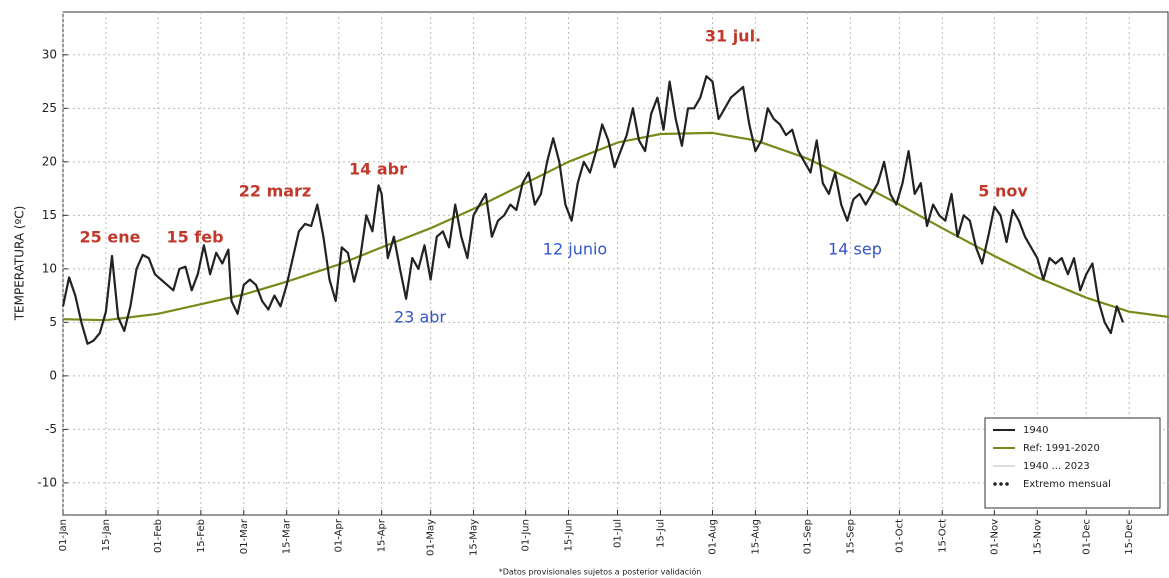 The width and height of the screenshot is (1169, 578). What do you see at coordinates (431, 537) in the screenshot?
I see `x-tick-label: 01-May` at bounding box center [431, 537].